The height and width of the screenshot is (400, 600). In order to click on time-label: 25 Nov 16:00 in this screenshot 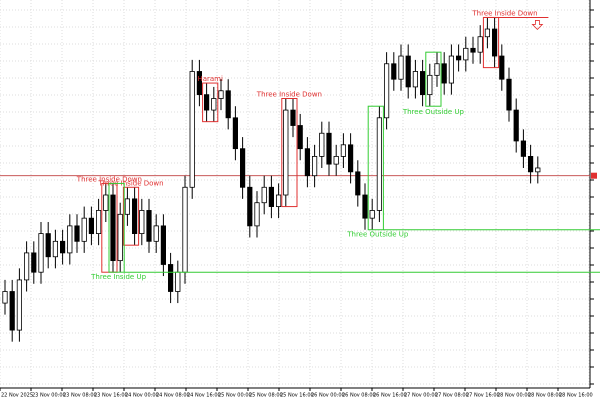, I will do `click(297, 396)`.